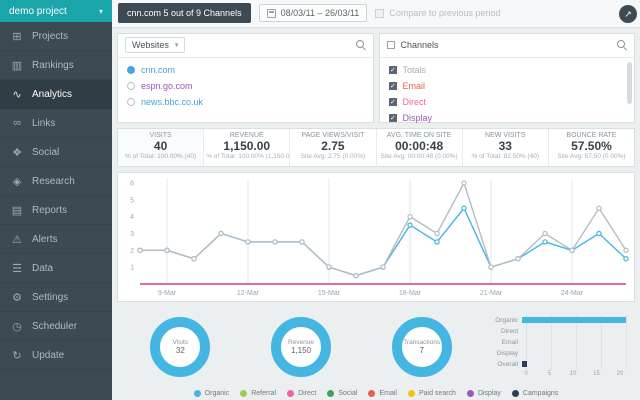 This screenshot has height=400, width=640. I want to click on share-icon: ❖, so click(17, 152).